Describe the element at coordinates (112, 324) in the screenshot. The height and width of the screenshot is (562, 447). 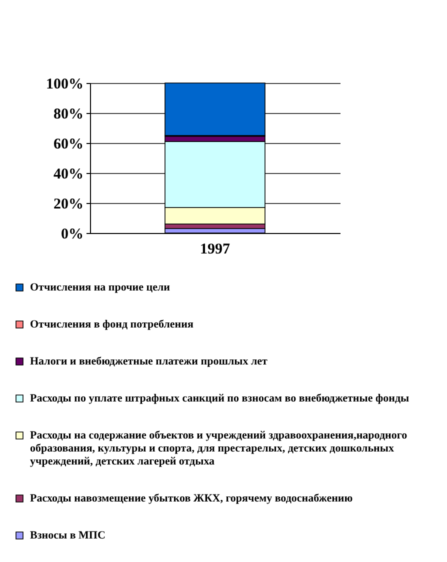
I see `legend-label: Отчисления в фонд потребления` at that location.